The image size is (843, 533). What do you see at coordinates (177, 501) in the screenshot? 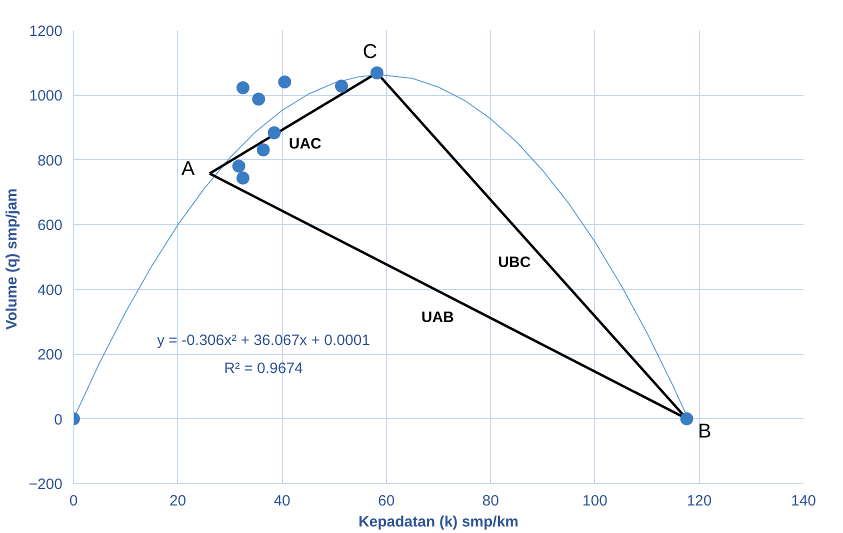
I see `x-tick-label: 20` at bounding box center [177, 501].